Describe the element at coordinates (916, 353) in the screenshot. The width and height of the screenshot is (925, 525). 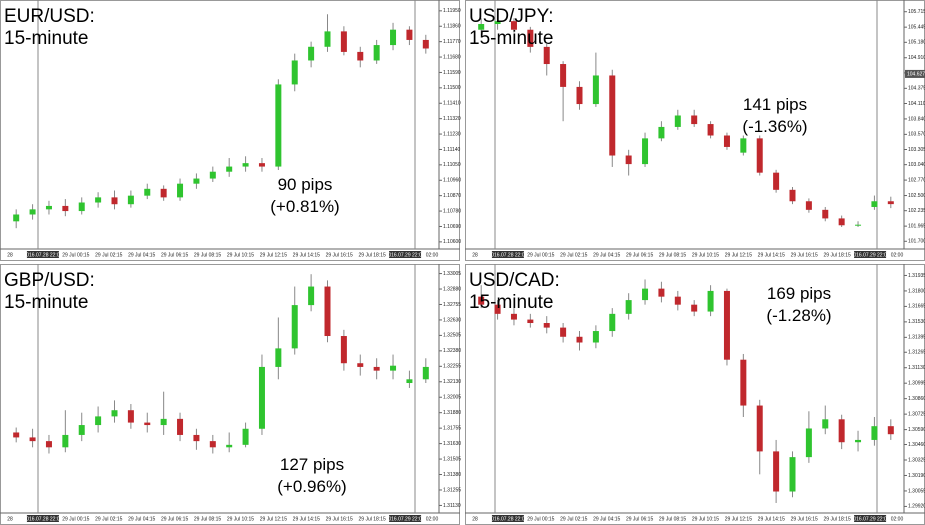
I see `y-tick-label: 1.31265` at that location.